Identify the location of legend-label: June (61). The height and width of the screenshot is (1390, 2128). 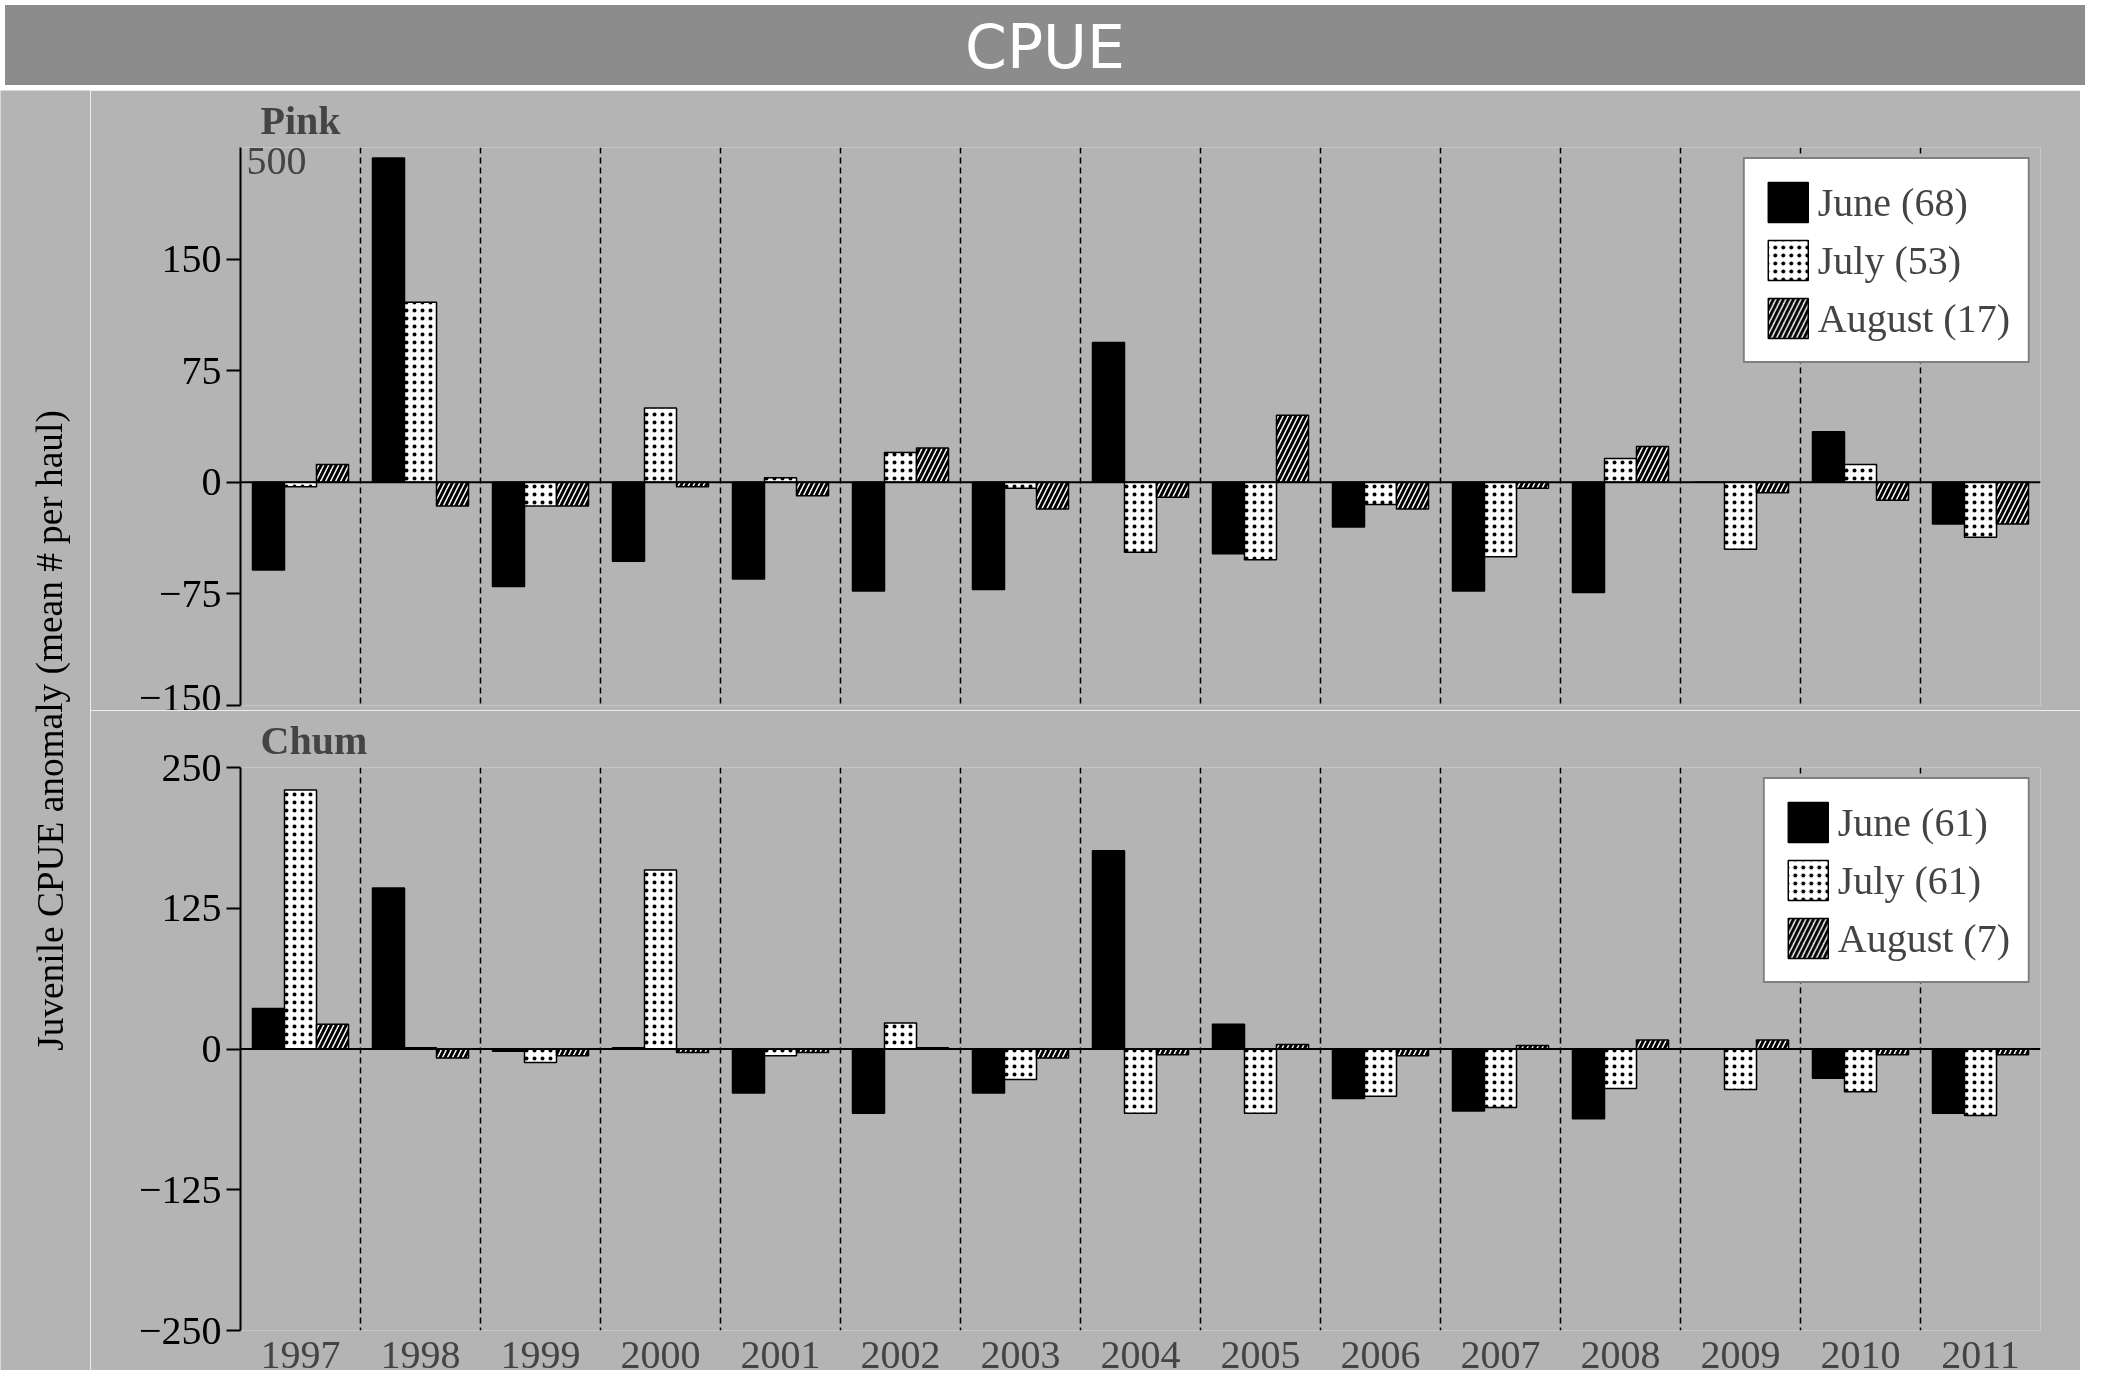
(1912, 822).